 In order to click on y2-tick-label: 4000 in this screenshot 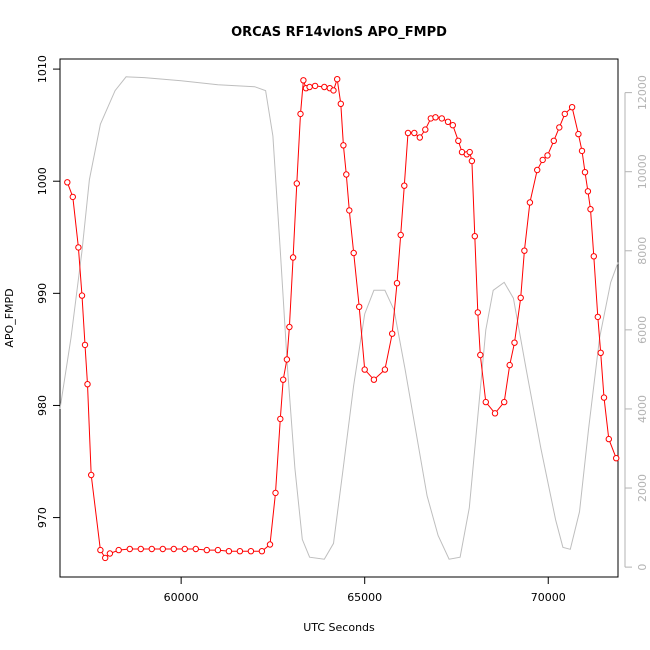, I will do `click(642, 409)`.